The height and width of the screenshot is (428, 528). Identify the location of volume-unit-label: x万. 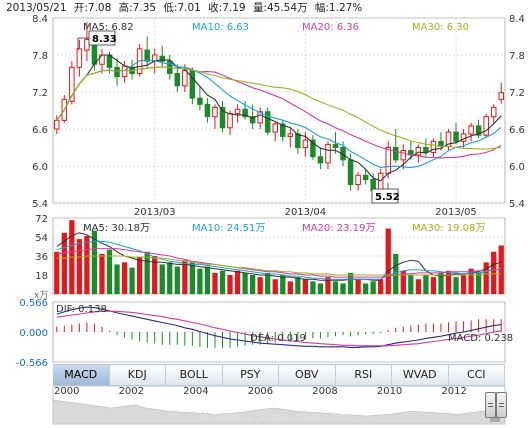
(41, 296).